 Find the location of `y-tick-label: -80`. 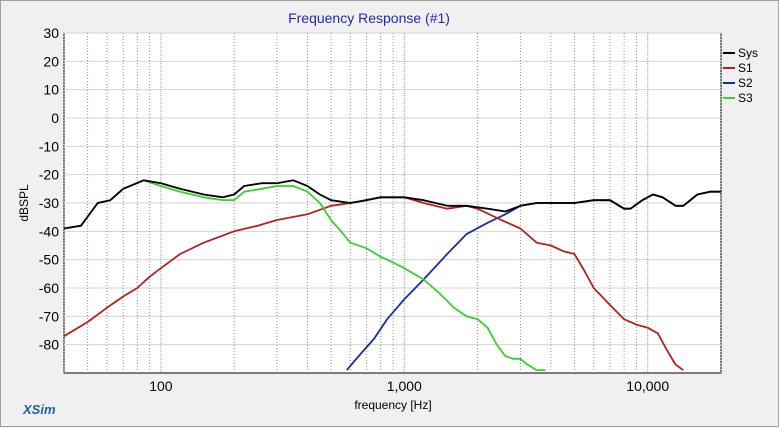

y-tick-label: -80 is located at coordinates (49, 345).